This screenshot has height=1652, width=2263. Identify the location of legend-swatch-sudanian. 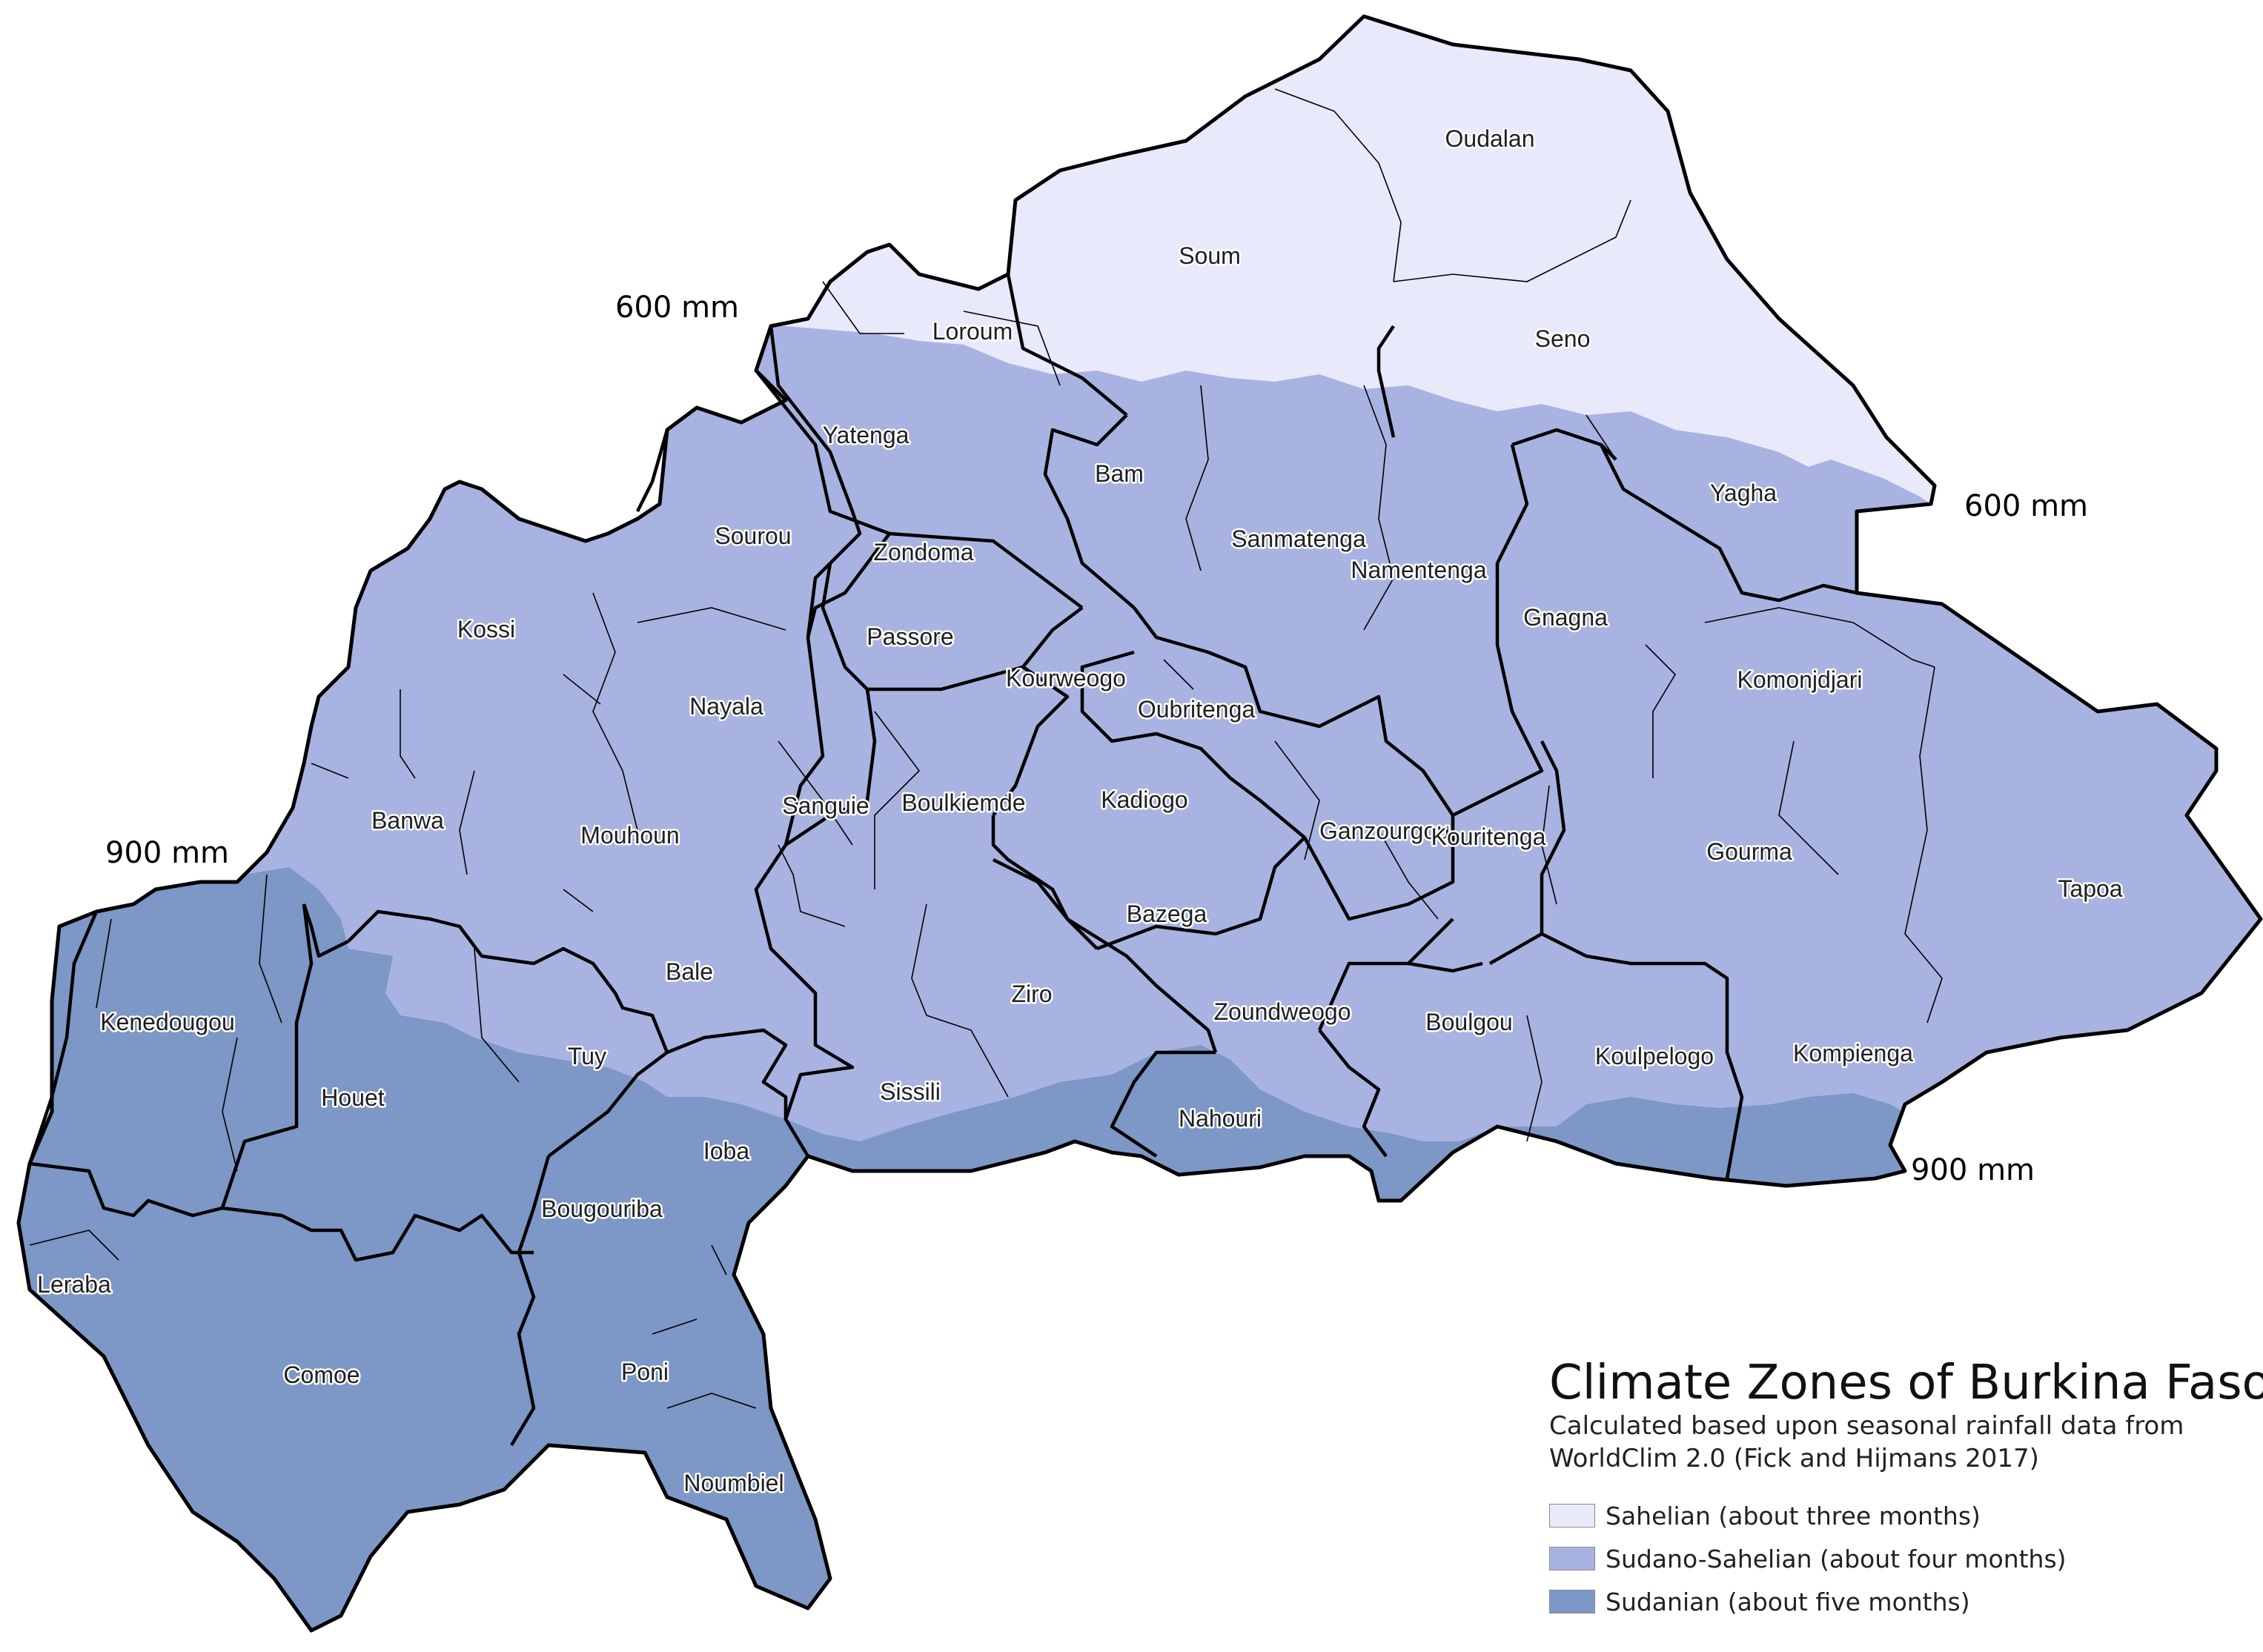
(1572, 1601).